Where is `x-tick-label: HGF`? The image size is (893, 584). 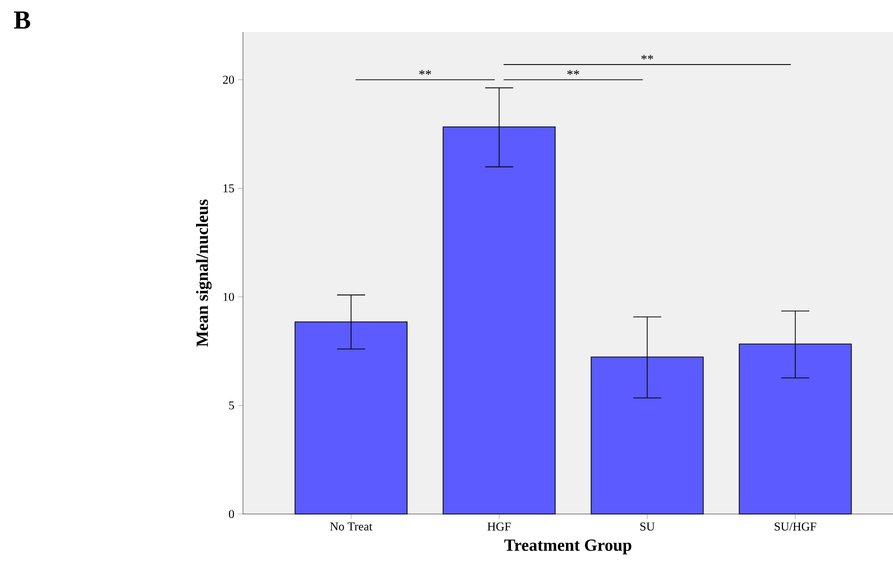
x-tick-label: HGF is located at coordinates (499, 526).